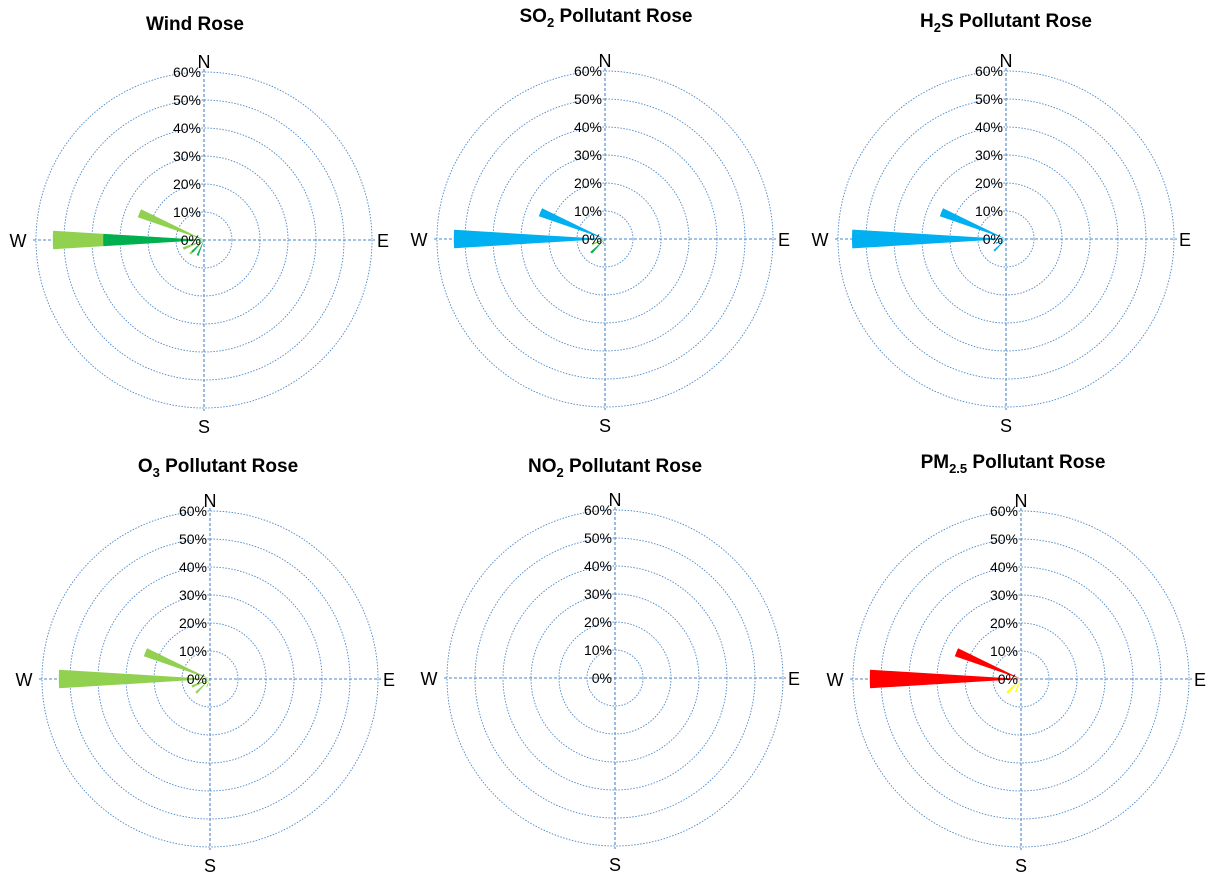  I want to click on chart-title: SO2 Pollutant Rose, so click(606, 18).